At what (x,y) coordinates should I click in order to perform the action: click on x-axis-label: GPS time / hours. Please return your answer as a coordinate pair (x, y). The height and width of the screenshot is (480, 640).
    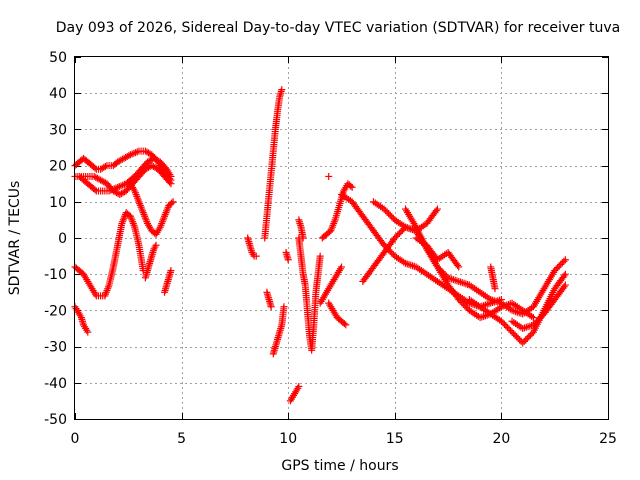
    Looking at the image, I should click on (339, 466).